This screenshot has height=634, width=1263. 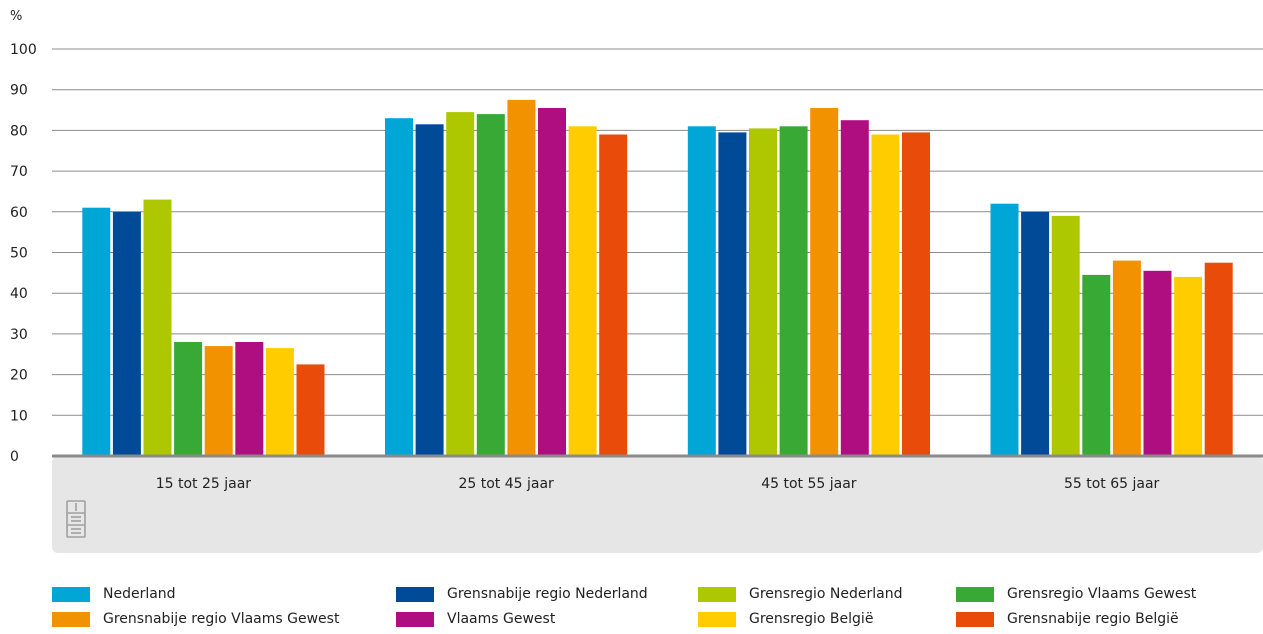 What do you see at coordinates (16, 16) in the screenshot?
I see `y-unit-label: %` at bounding box center [16, 16].